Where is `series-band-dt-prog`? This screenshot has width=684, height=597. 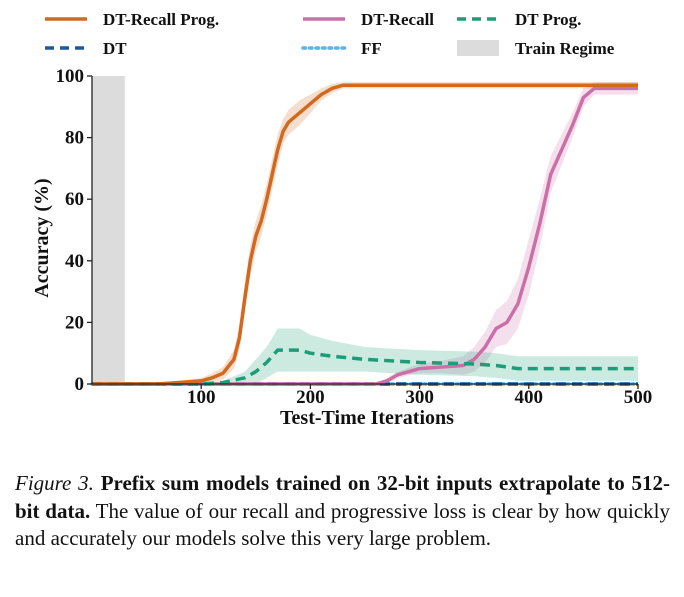 series-band-dt-prog is located at coordinates (365, 356).